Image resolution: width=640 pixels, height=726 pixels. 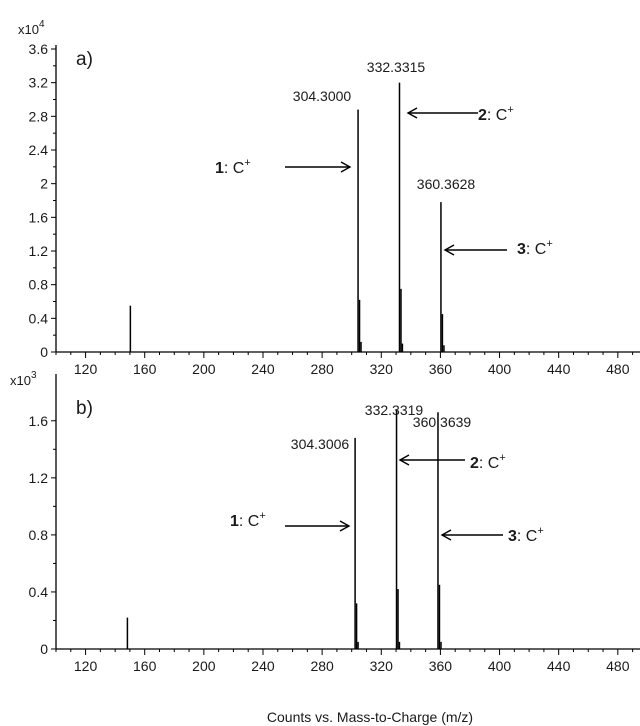 I want to click on y-tick-label: 2, so click(x=44, y=184).